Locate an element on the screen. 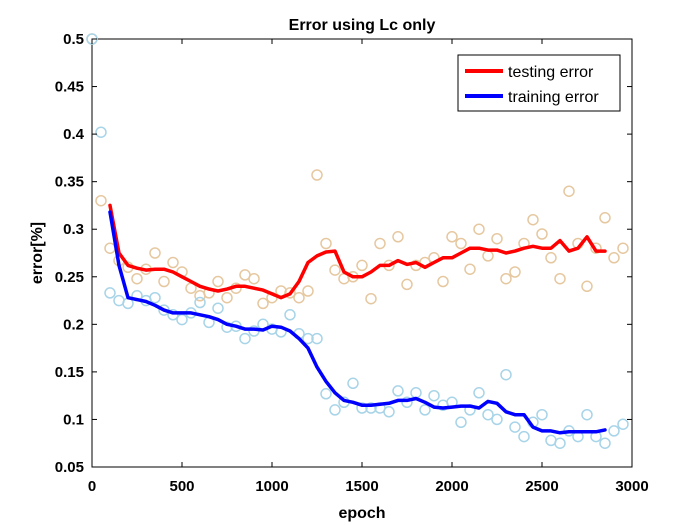 This screenshot has width=700, height=525. x-tick-label-3: 1500 is located at coordinates (361, 486).